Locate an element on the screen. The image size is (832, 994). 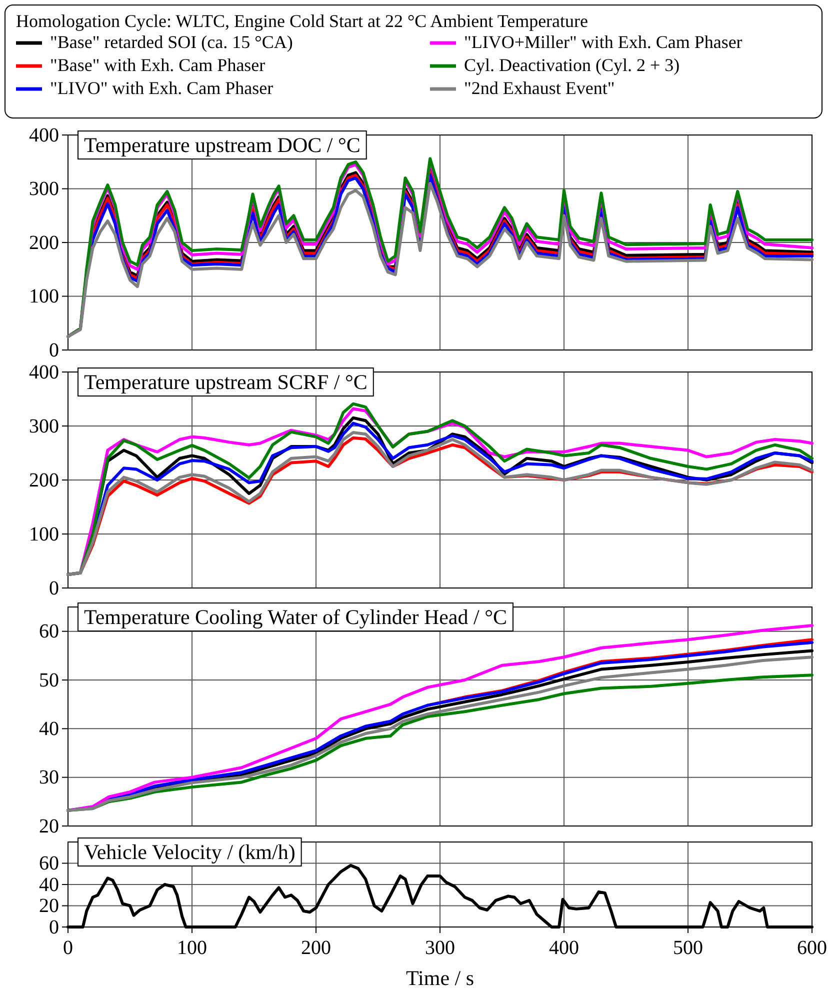
x-tick-label: 200 is located at coordinates (316, 948).